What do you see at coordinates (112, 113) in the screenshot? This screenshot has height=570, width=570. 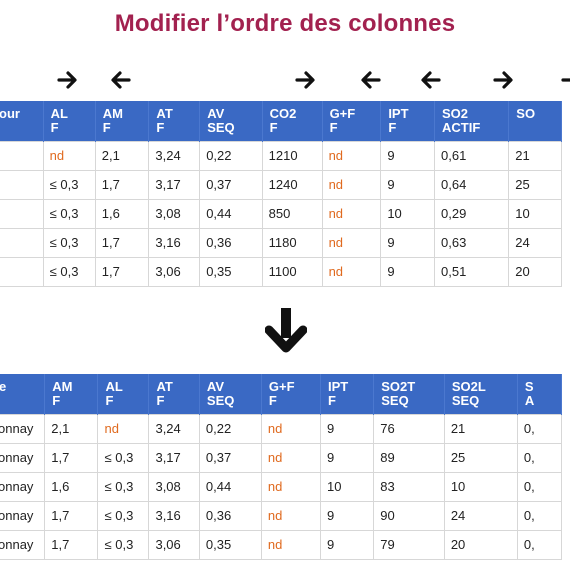 I see `column-header-label: AM` at bounding box center [112, 113].